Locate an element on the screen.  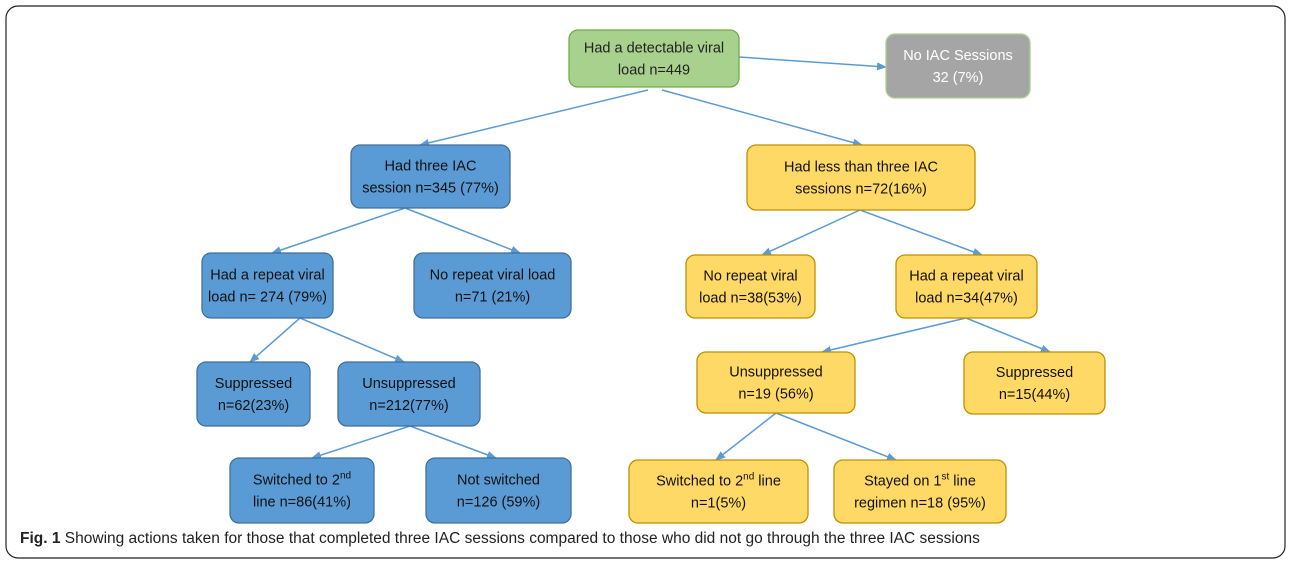
text-run: regimen n=18 (95%) is located at coordinates (920, 504).